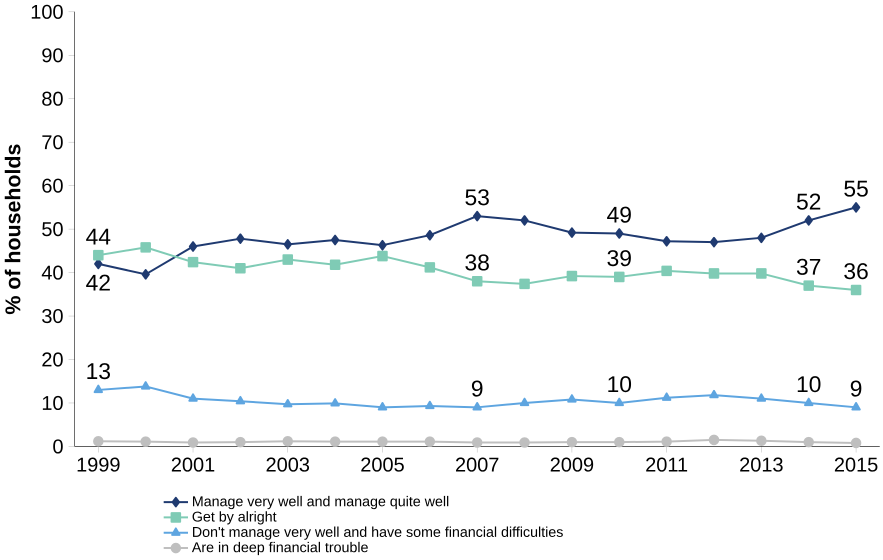 The image size is (883, 560). I want to click on x-tick-label: 2001, so click(193, 465).